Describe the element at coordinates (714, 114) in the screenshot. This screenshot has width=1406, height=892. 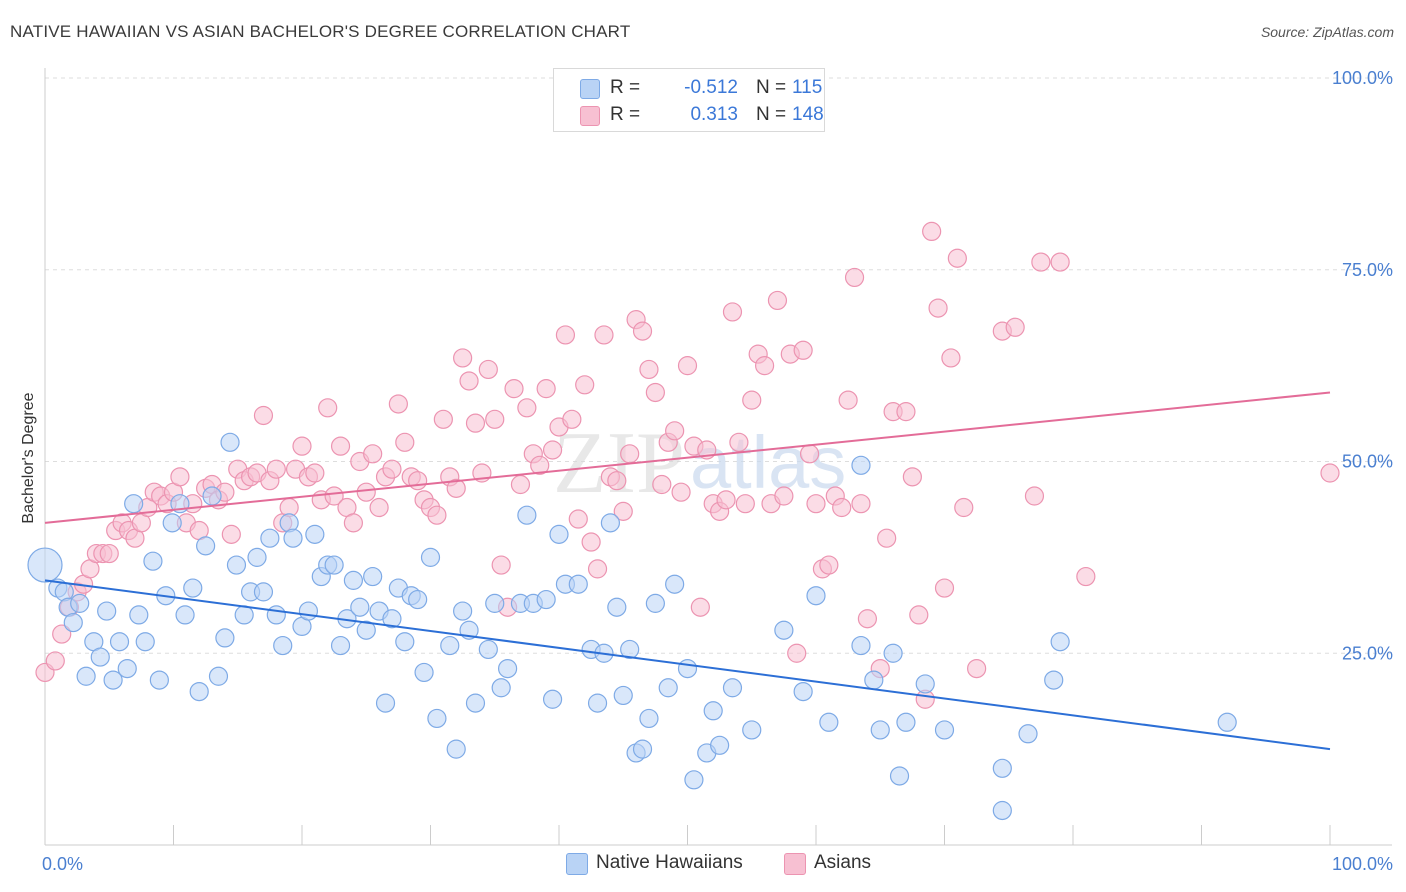
I see `legend-r-value: 0.313` at that location.